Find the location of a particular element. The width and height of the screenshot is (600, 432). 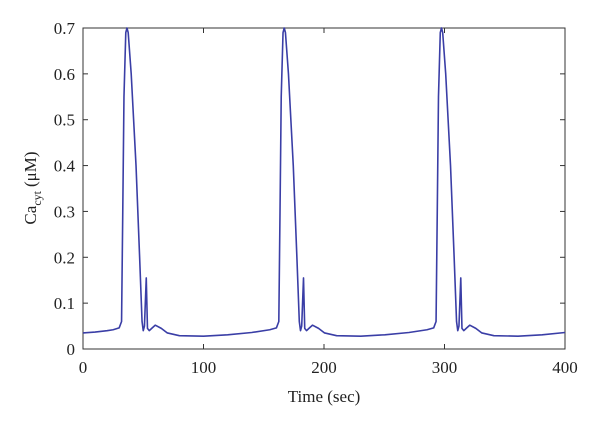

x-tick-label: 200 is located at coordinates (324, 367).